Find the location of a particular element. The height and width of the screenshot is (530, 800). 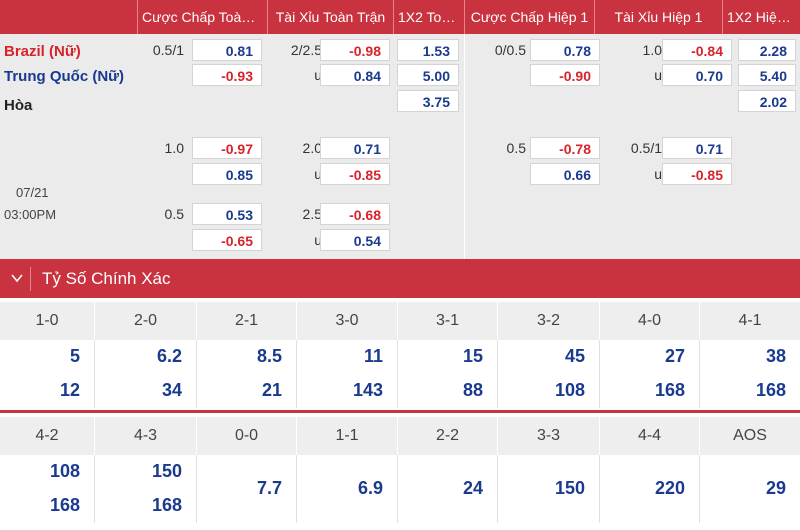

score-label: 2-1 is located at coordinates (247, 321).